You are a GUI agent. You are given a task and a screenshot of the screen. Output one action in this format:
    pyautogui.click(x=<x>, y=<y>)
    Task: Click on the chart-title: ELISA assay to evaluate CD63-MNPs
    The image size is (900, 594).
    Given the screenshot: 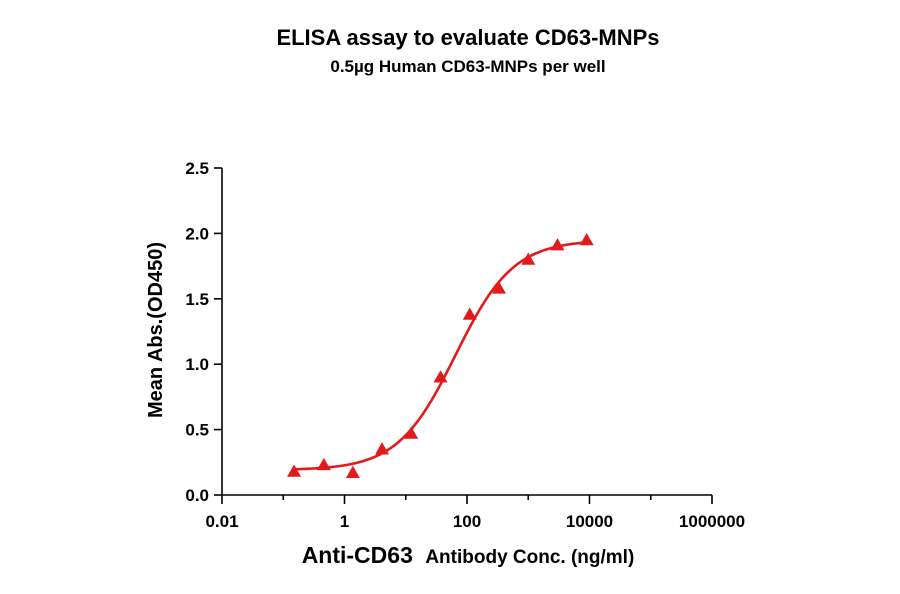 What is the action you would take?
    pyautogui.click(x=467, y=37)
    